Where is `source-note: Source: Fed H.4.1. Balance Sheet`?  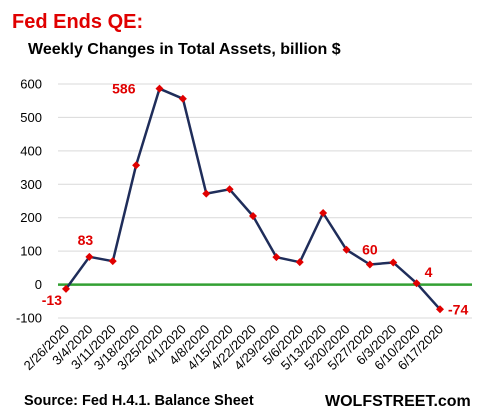 source-note: Source: Fed H.4.1. Balance Sheet is located at coordinates (139, 401).